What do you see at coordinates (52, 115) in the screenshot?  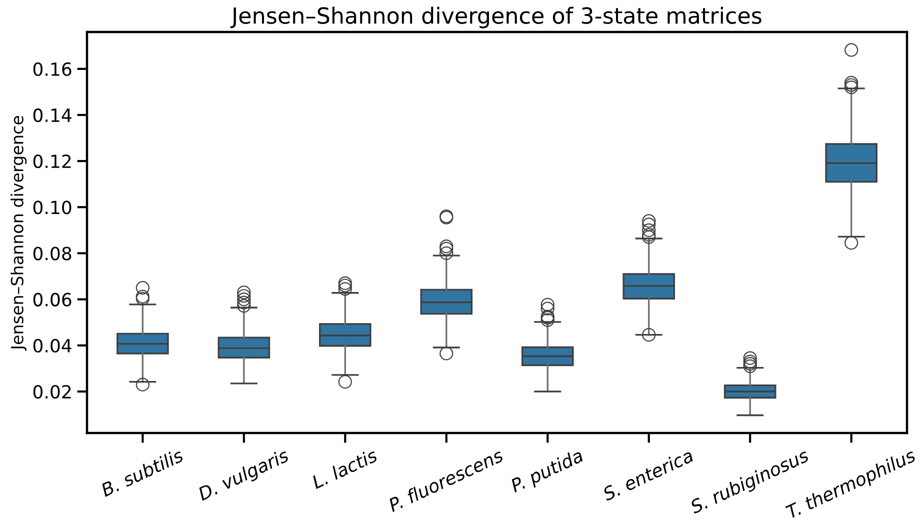 I see `y-tick-label: 0.14` at bounding box center [52, 115].